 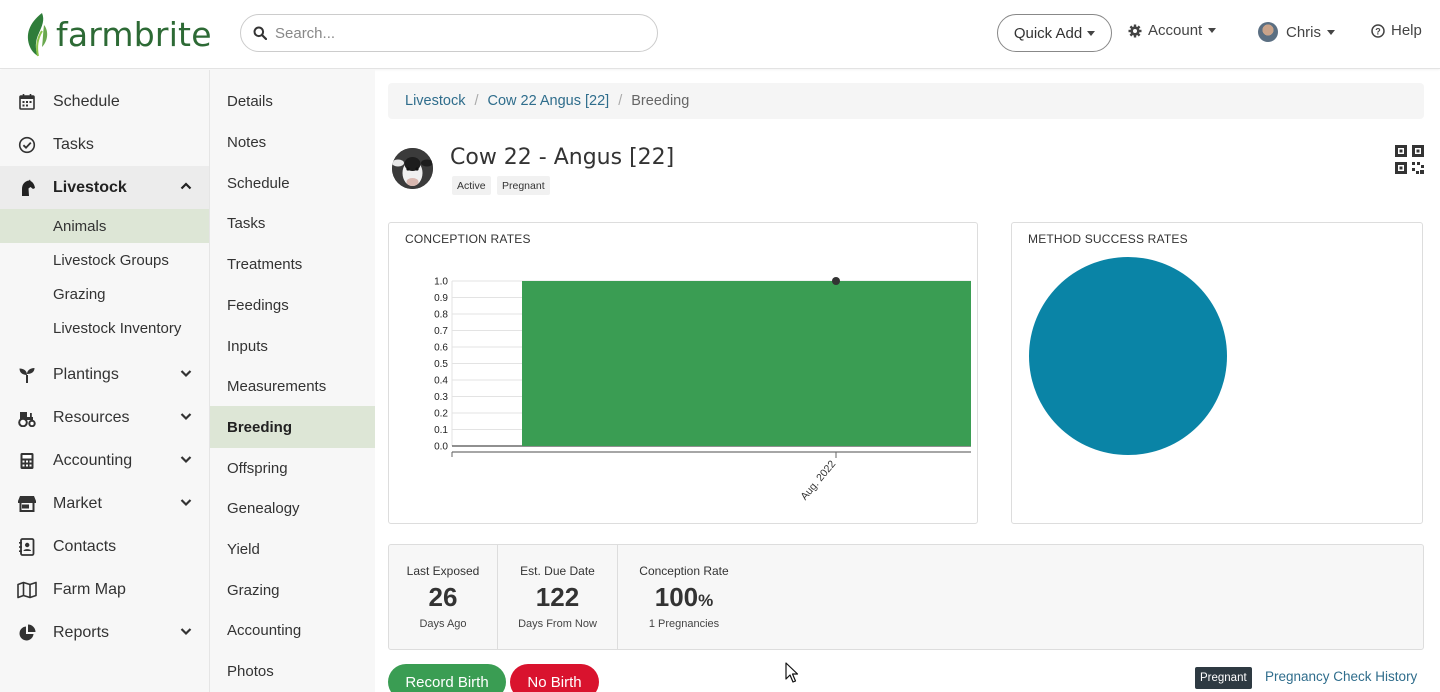 What do you see at coordinates (292, 183) in the screenshot?
I see `subnav-schedule: Schedule` at bounding box center [292, 183].